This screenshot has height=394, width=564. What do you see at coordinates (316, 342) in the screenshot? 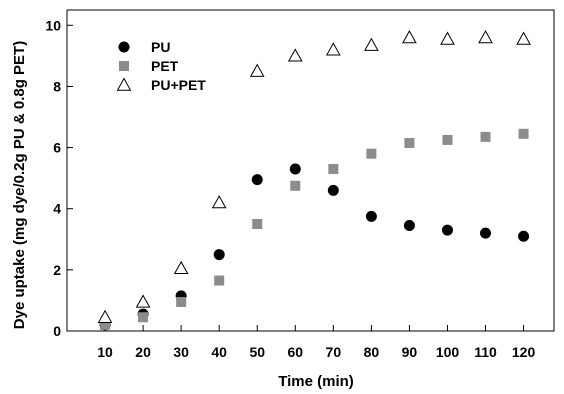
I see `x-axis-ticks: 10 20 30 40 50 60 70 80 90 100 110 120` at bounding box center [316, 342].